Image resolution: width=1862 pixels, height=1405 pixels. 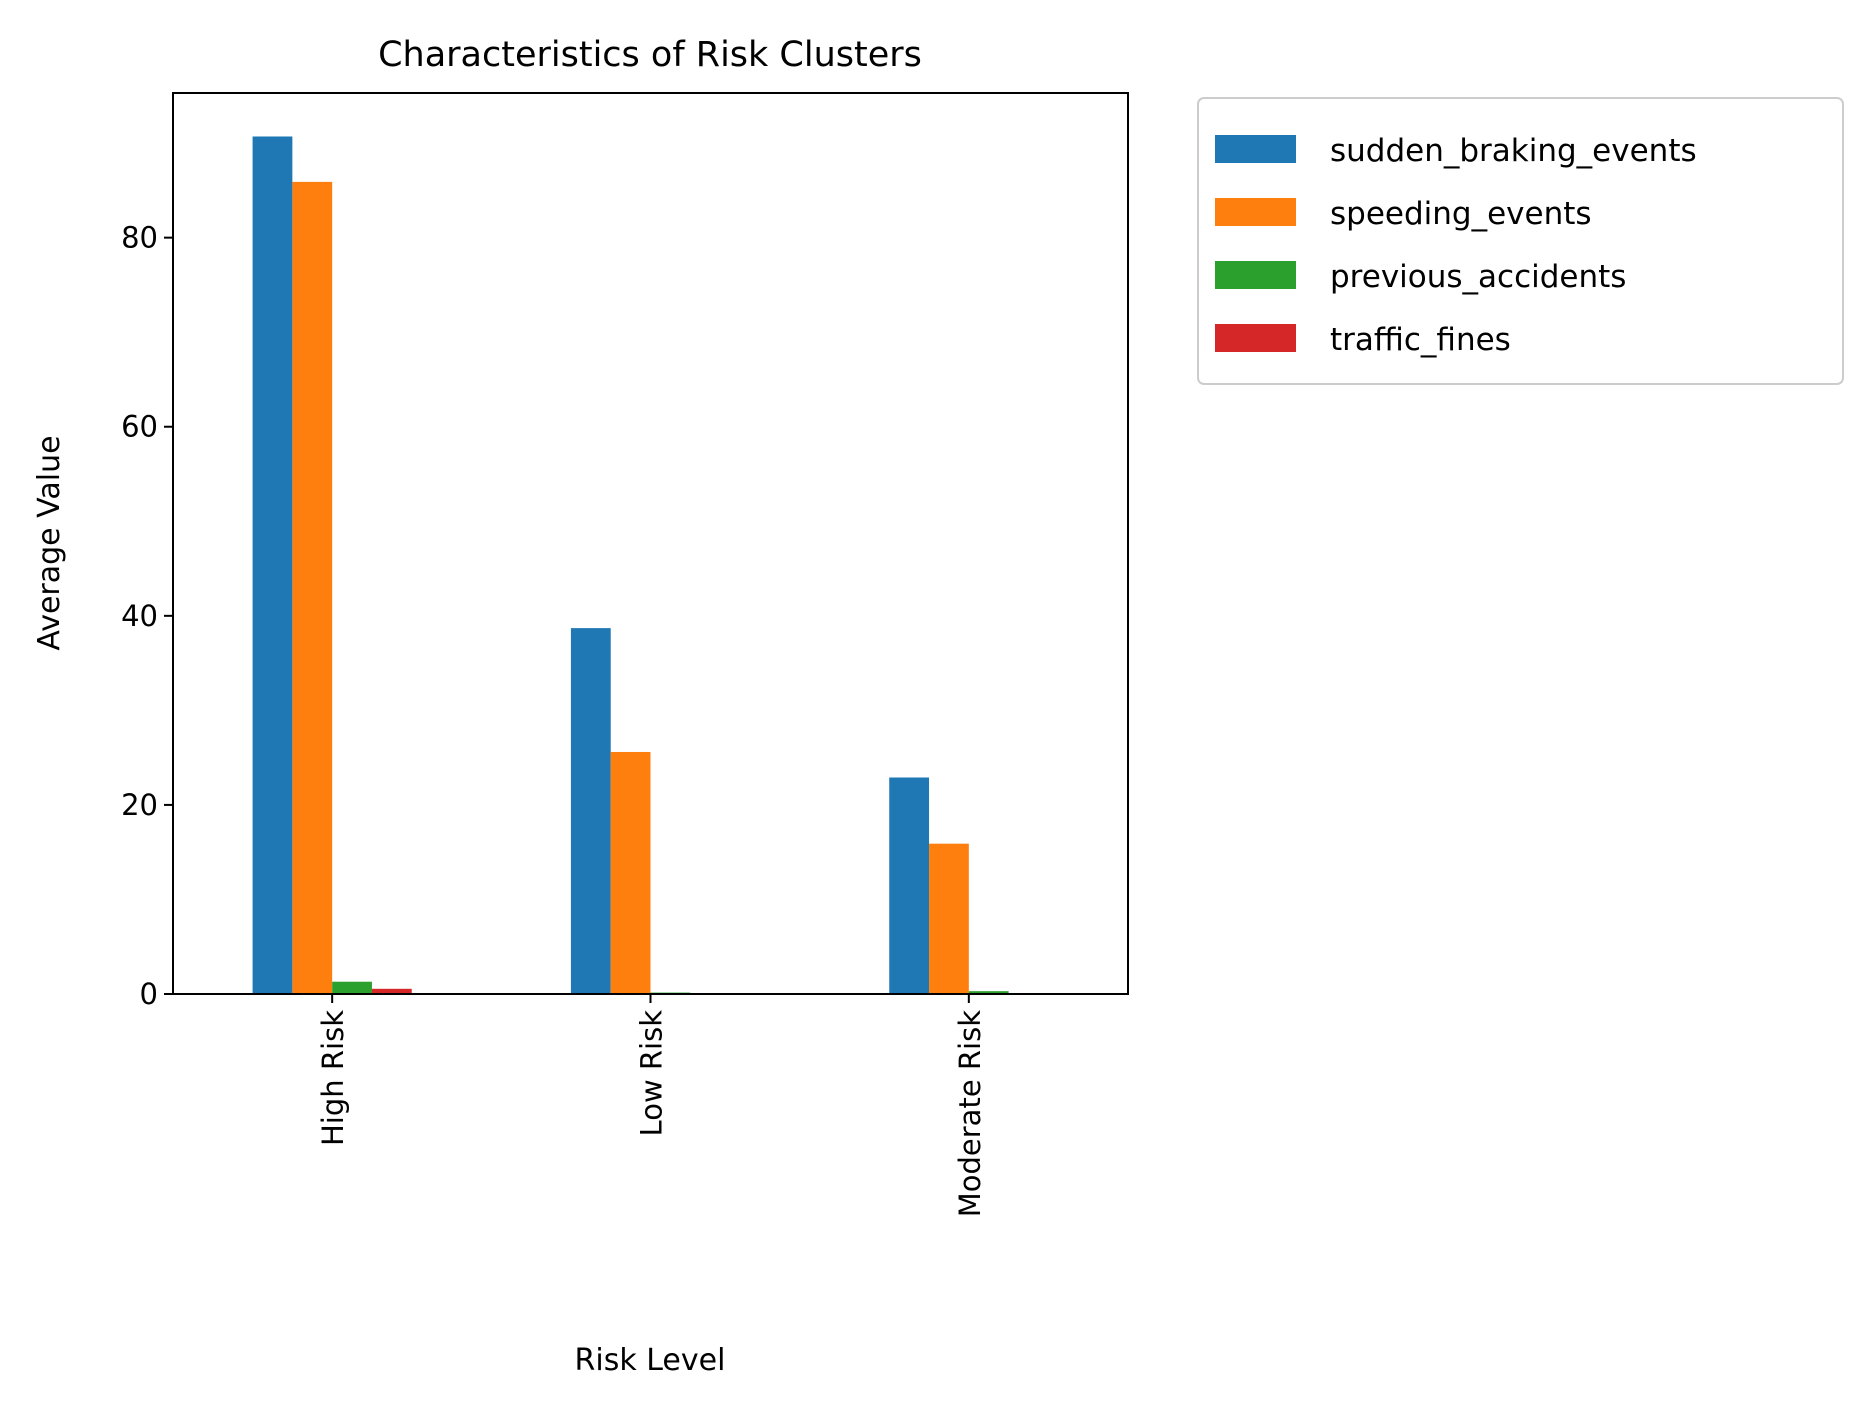 I want to click on x-tick-label: Low Risk, so click(x=652, y=1073).